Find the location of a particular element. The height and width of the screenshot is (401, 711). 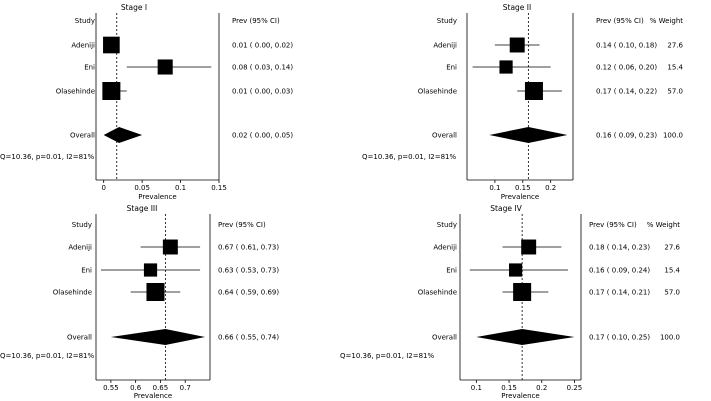

x-tick-label: 0.25 is located at coordinates (575, 388).